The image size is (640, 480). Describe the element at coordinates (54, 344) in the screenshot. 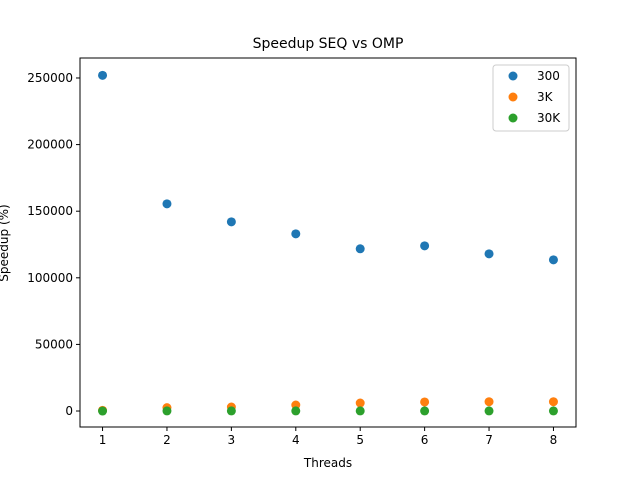

I see `y-tick-label: 50000` at that location.